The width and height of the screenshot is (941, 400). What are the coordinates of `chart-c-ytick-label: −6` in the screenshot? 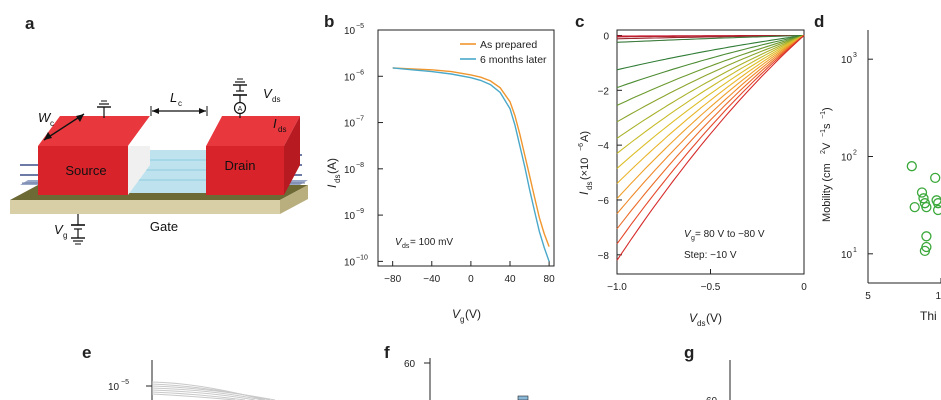 It's located at (604, 201).